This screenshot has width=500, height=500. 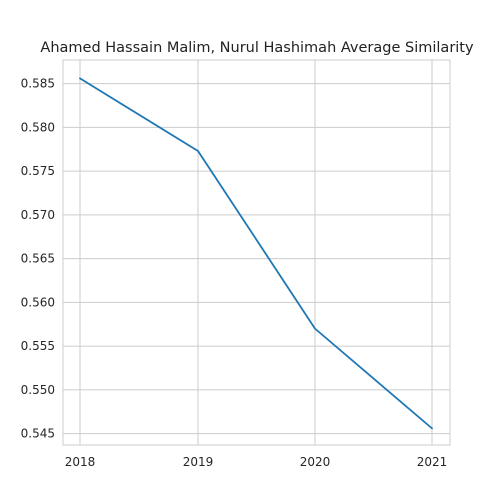 What do you see at coordinates (198, 462) in the screenshot?
I see `x-tick-label: 2019` at bounding box center [198, 462].